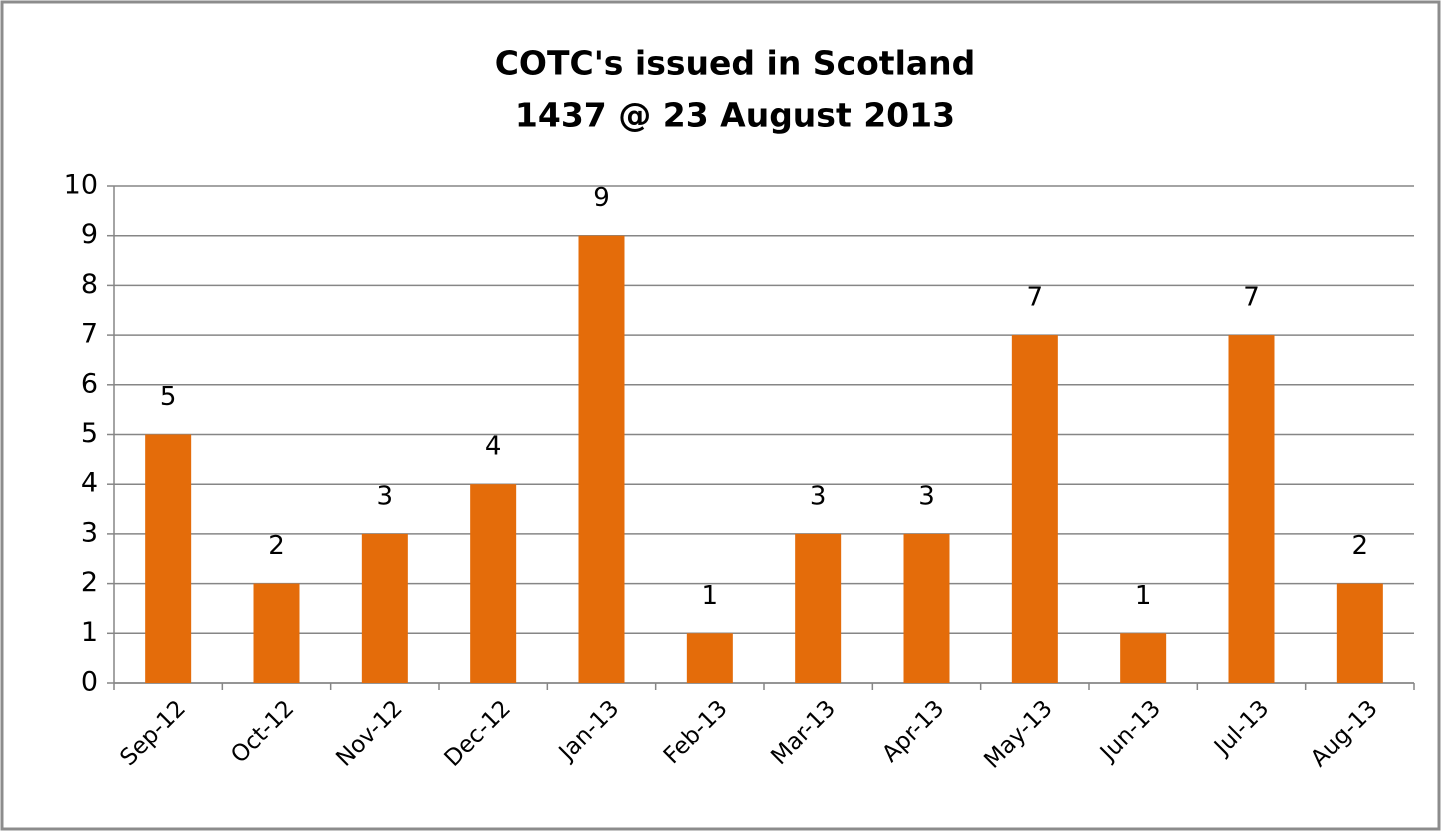 Image resolution: width=1445 pixels, height=831 pixels. Describe the element at coordinates (601, 198) in the screenshot. I see `data-label: 9` at that location.